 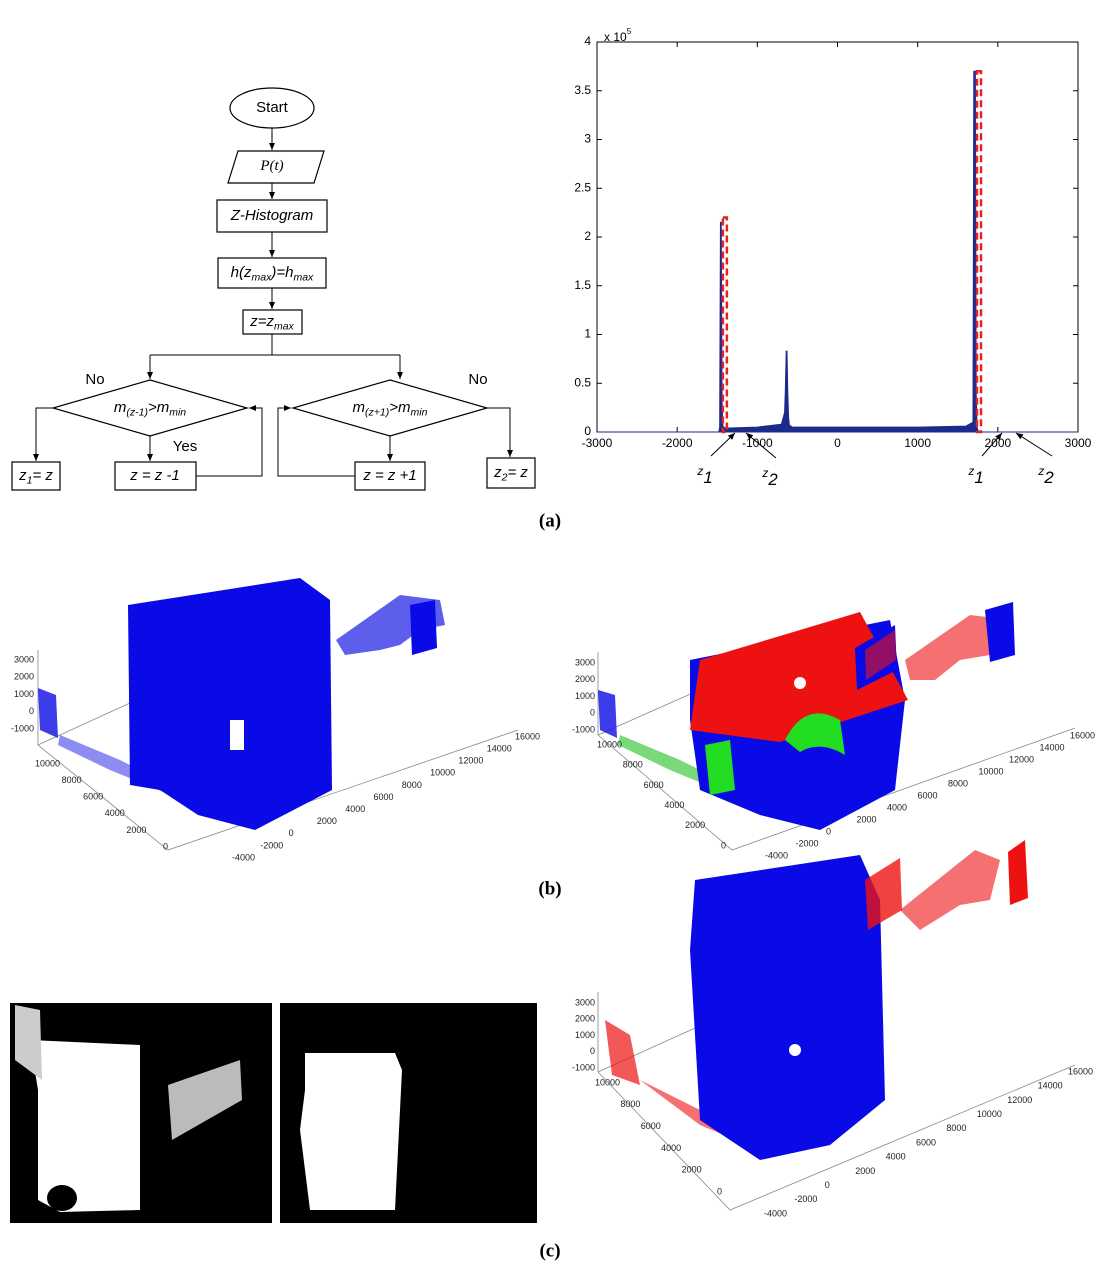 I want to click on binary-images, so click(x=273, y=1113).